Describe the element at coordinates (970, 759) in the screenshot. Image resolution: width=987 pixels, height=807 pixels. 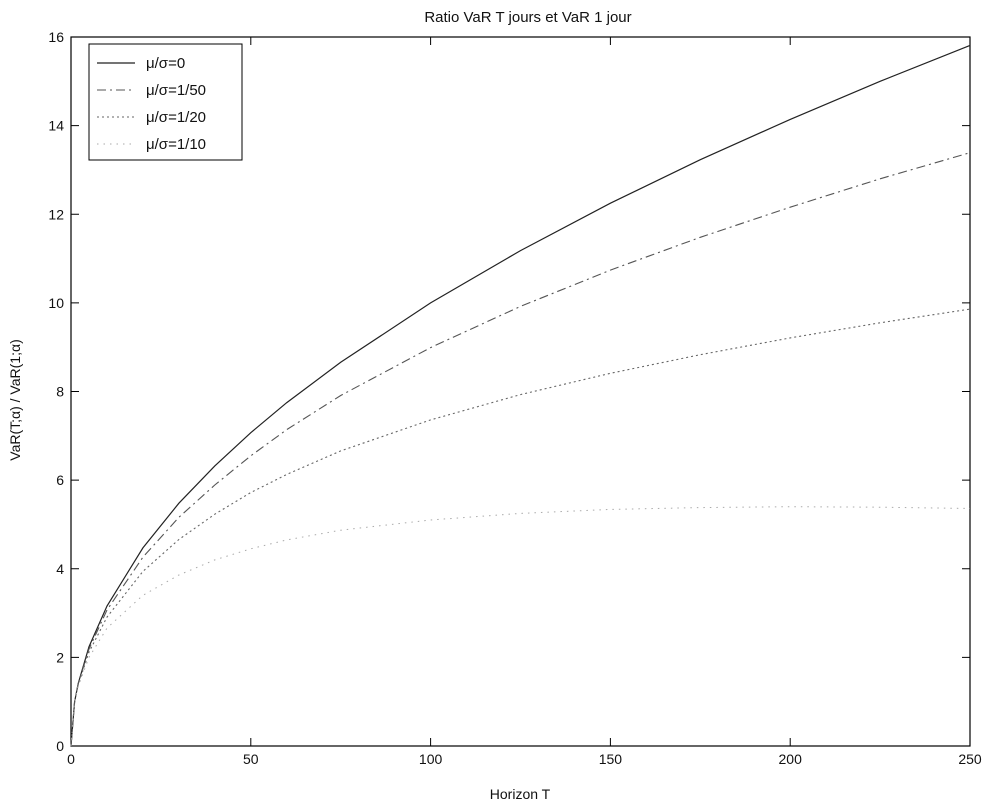
I see `x-tick-label: 250` at that location.